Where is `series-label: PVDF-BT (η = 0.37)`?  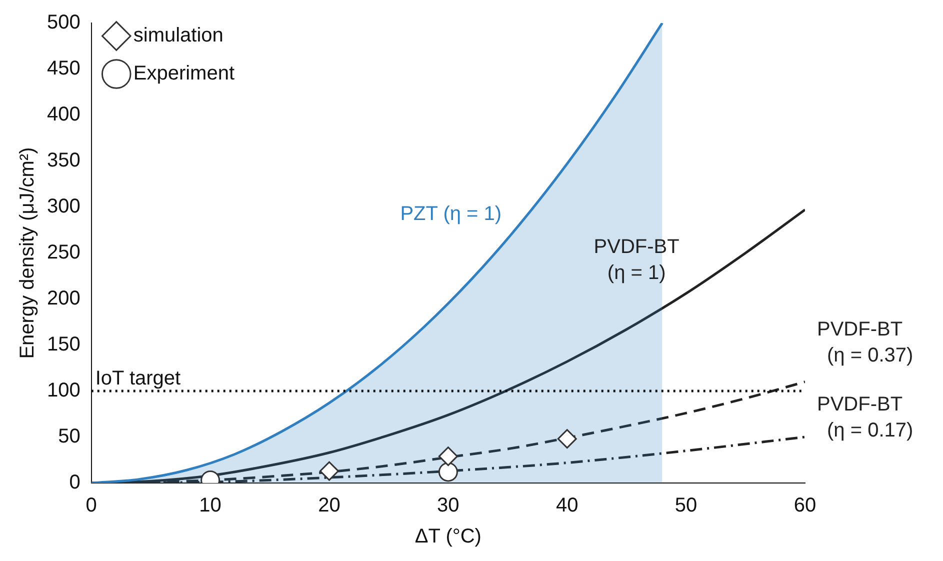
series-label: PVDF-BT (η = 0.37) is located at coordinates (865, 342).